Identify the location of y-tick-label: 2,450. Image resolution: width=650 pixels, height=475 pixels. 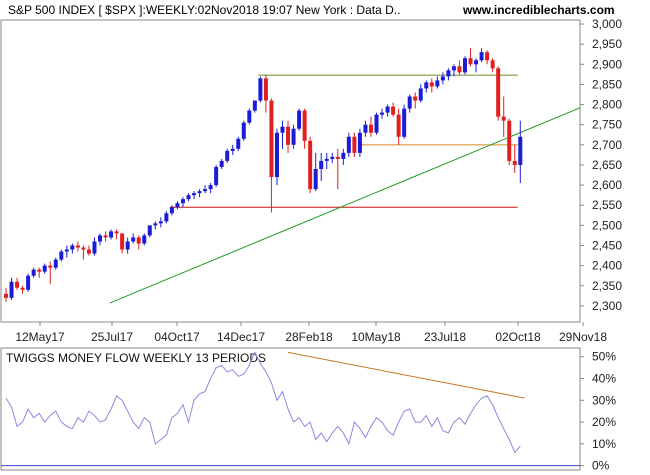
(607, 245).